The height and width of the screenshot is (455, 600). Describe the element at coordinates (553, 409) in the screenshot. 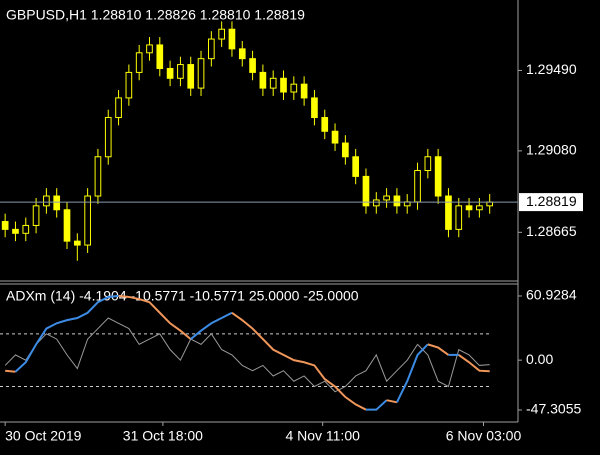

I see `y-tick-label: -47.3055` at that location.